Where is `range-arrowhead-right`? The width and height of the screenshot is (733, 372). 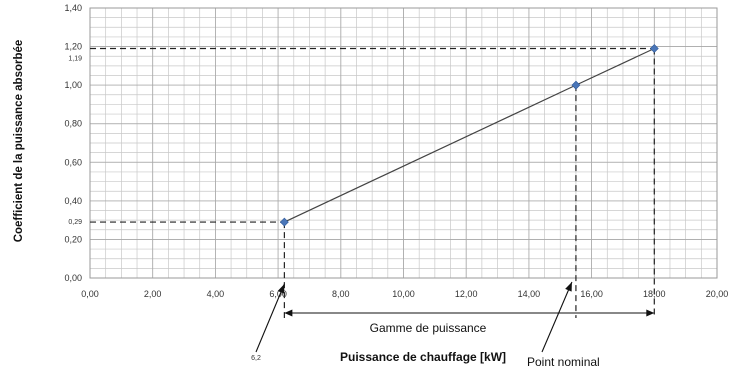 range-arrowhead-right is located at coordinates (650, 313).